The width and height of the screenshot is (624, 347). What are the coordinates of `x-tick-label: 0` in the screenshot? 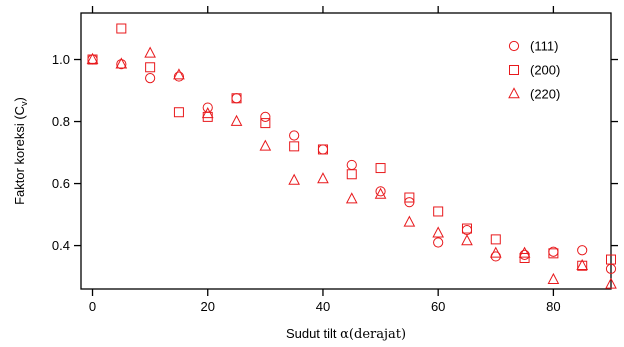 It's located at (92, 306).